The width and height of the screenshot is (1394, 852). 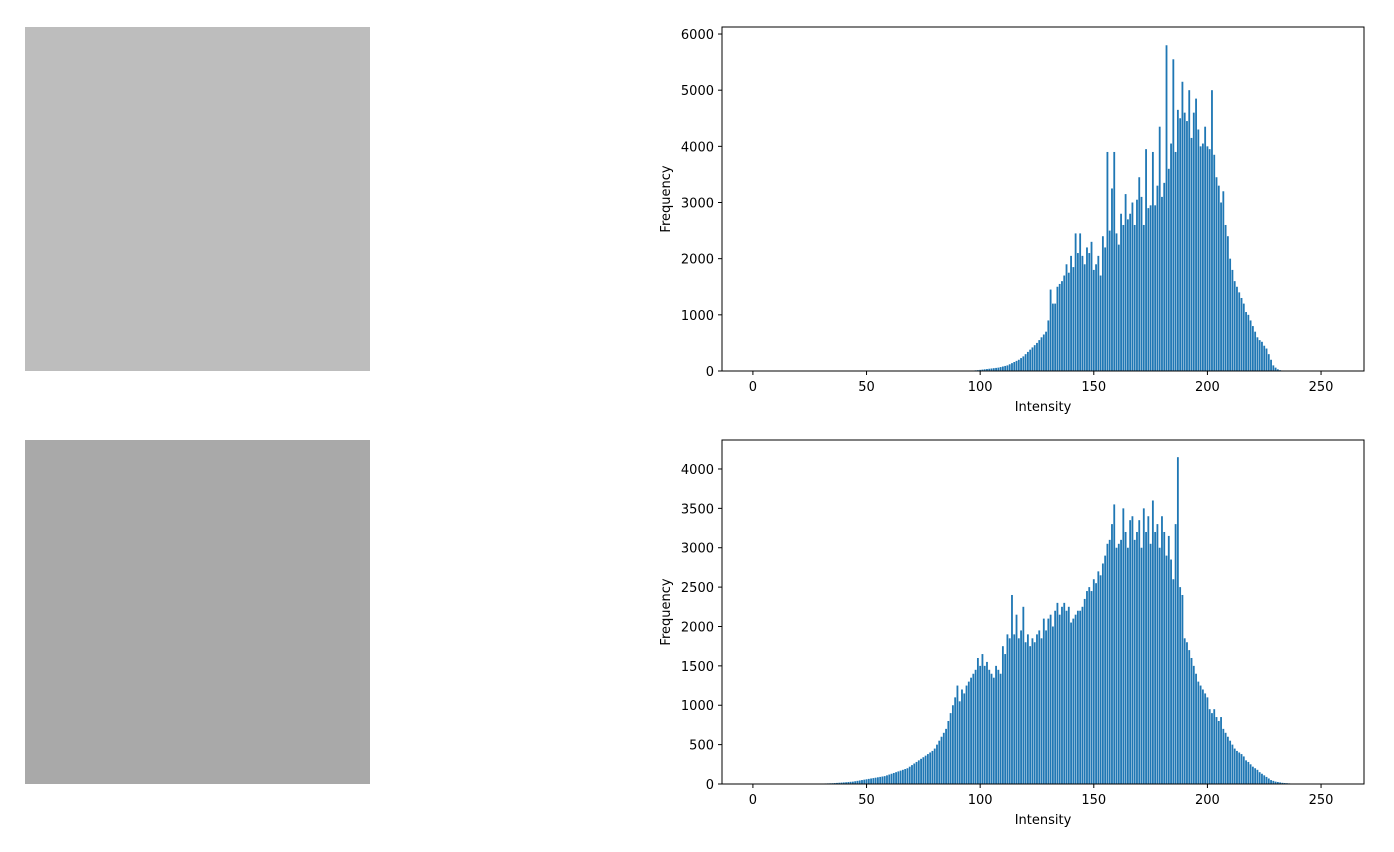 What do you see at coordinates (1321, 387) in the screenshot?
I see `x-tick-label: 250` at bounding box center [1321, 387].